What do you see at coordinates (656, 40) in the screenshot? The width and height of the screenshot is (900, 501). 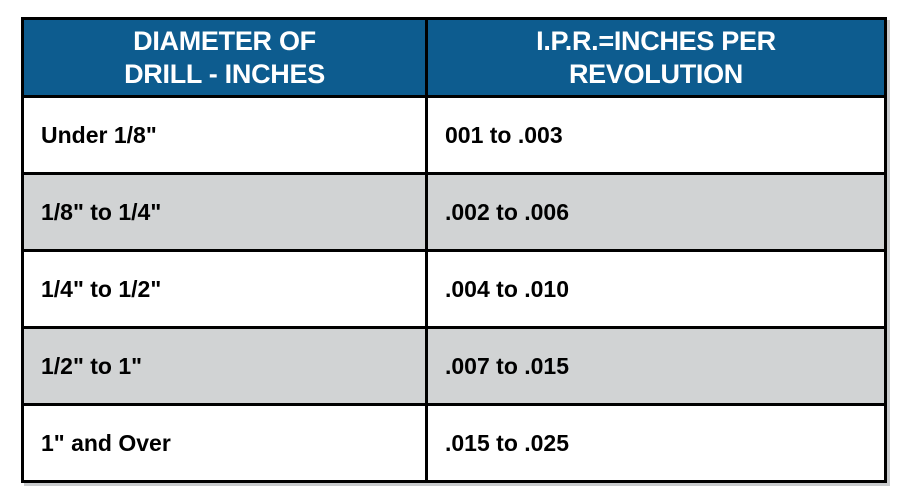 I see `header-ipr-line1: I.P.R.=INCHES PER` at bounding box center [656, 40].